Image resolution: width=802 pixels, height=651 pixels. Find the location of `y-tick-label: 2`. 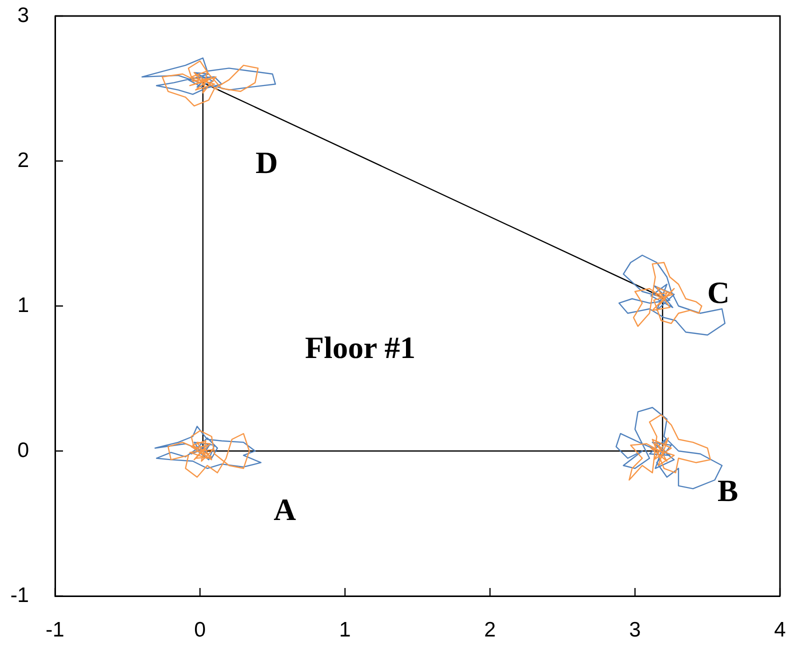

y-tick-label: 2 is located at coordinates (23, 160).